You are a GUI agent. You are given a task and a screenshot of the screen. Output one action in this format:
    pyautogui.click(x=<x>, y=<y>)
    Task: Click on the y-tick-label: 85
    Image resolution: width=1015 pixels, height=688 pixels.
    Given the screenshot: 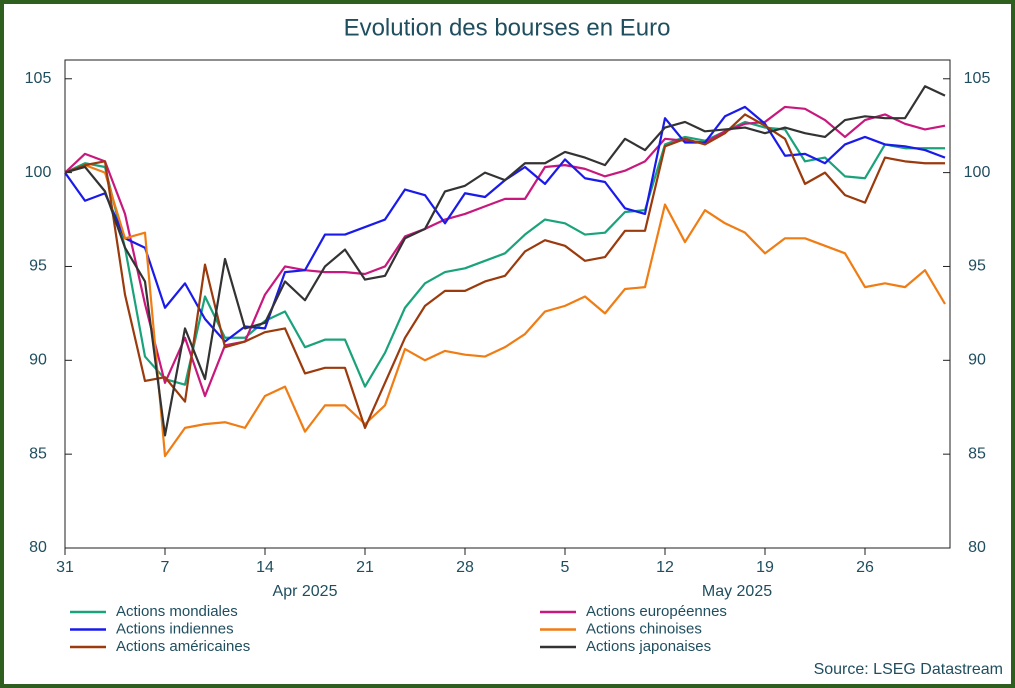 What is the action you would take?
    pyautogui.click(x=38, y=453)
    